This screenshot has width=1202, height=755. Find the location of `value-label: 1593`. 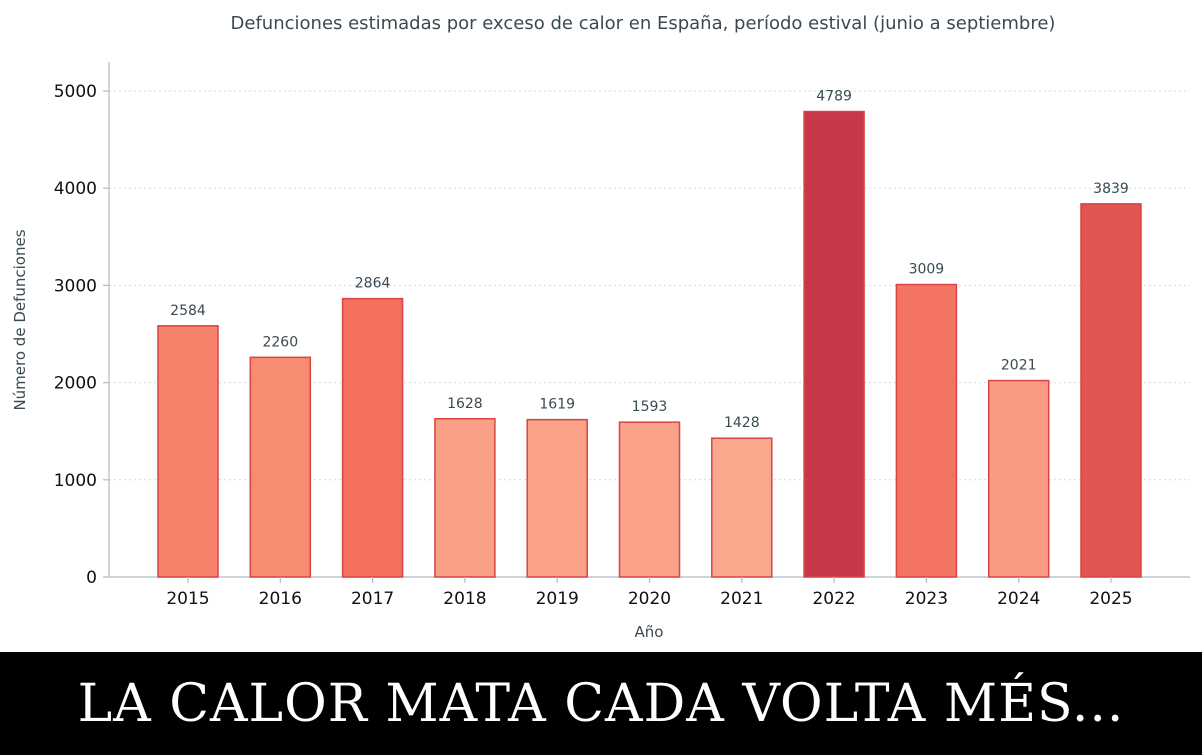

value-label: 1593 is located at coordinates (650, 407).